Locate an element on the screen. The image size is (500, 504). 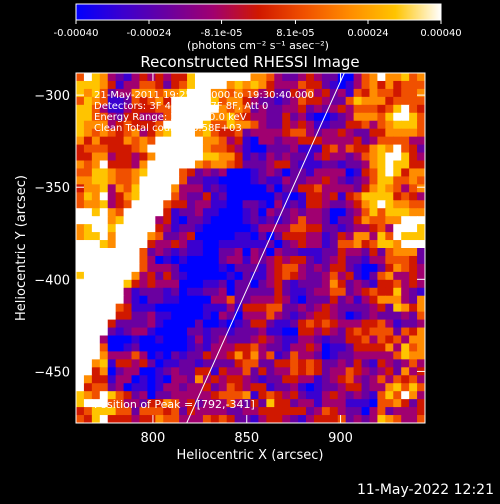
y-tick-label: −450 is located at coordinates (52, 372).